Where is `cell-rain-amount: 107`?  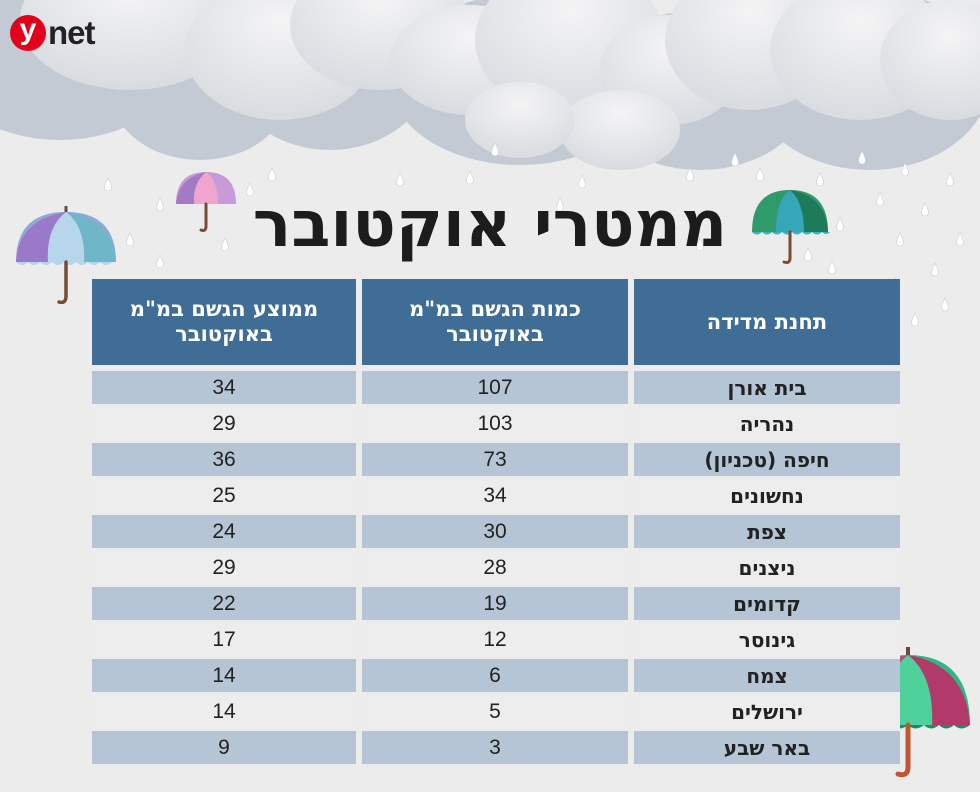
cell-rain-amount: 107 is located at coordinates (495, 389).